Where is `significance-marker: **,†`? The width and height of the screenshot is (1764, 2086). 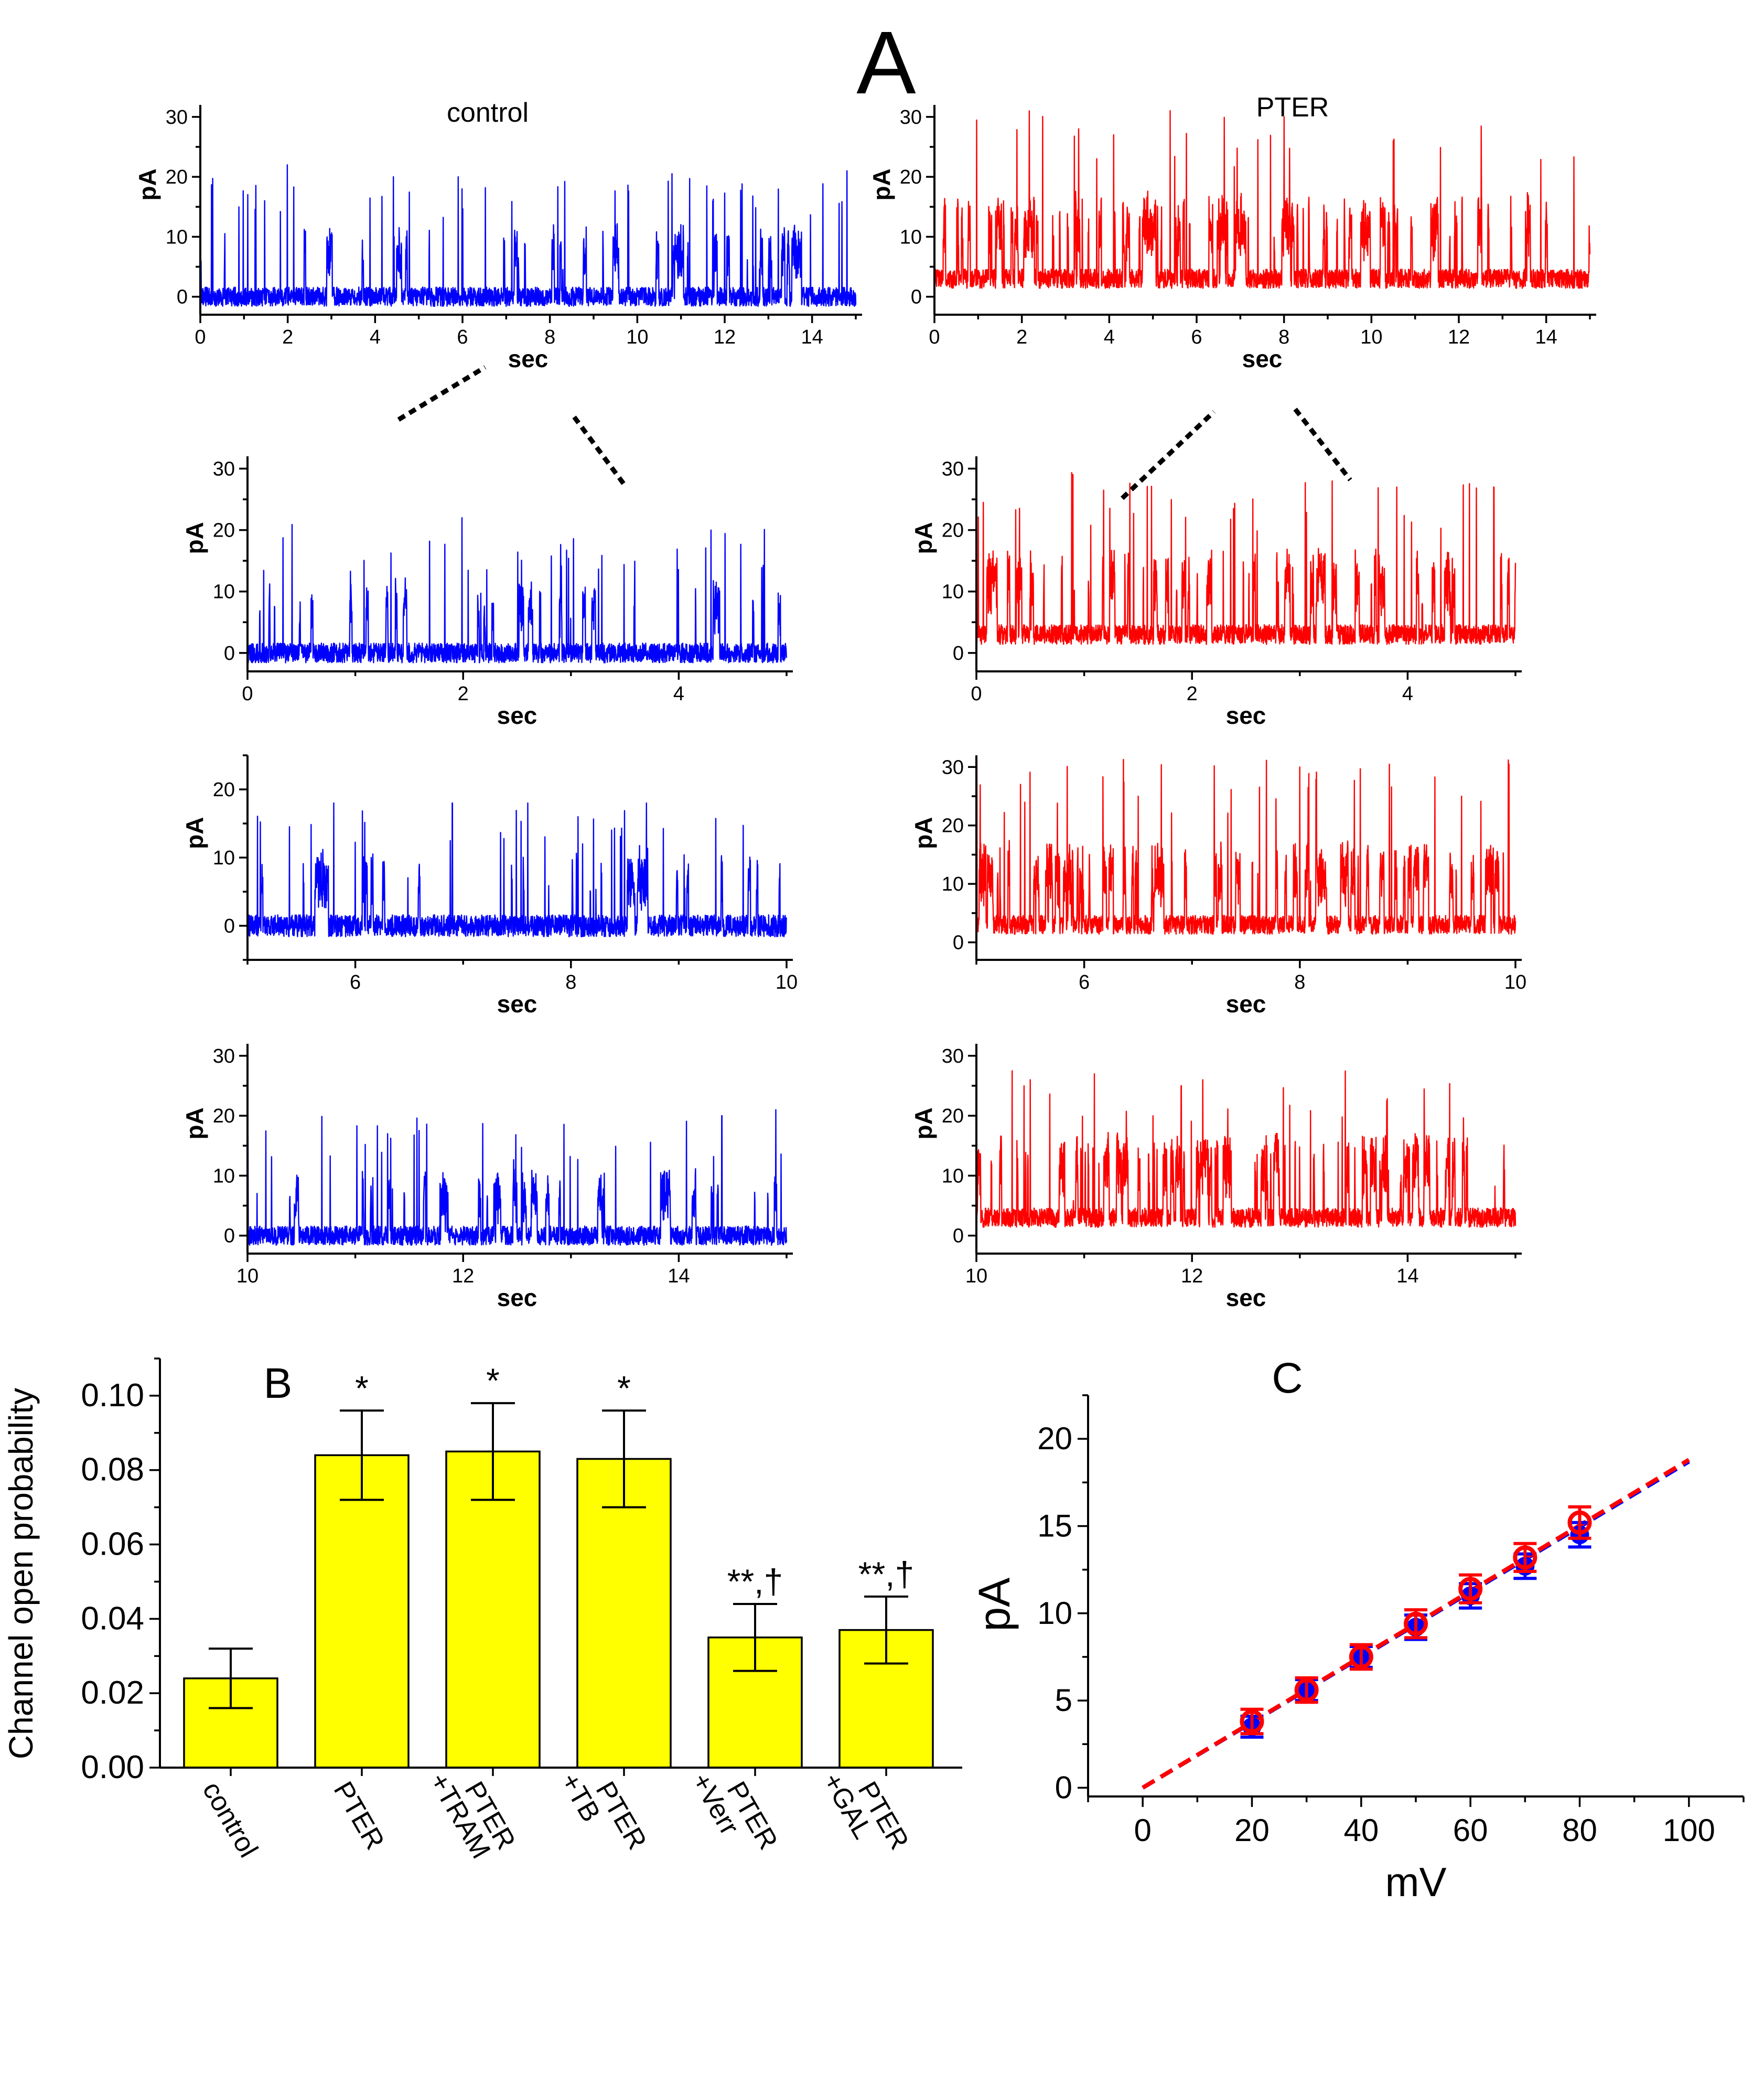
significance-marker: **,† is located at coordinates (886, 1574).